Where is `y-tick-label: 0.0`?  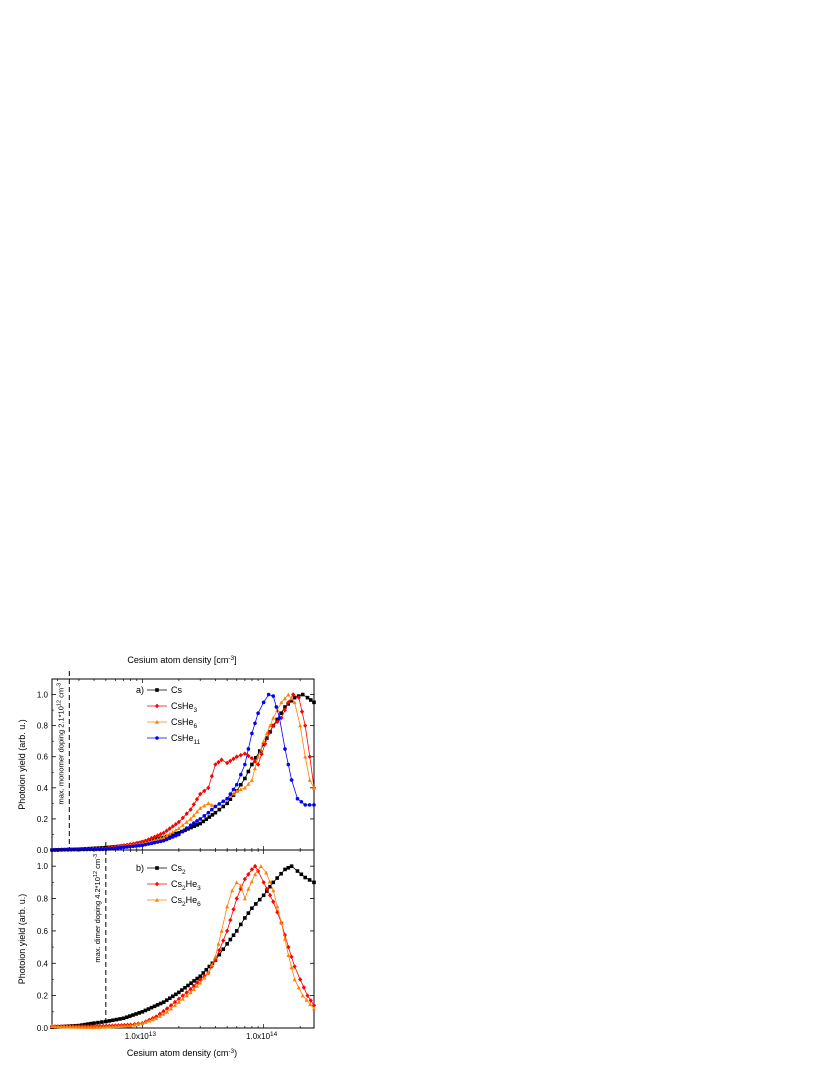 y-tick-label: 0.0 is located at coordinates (43, 850).